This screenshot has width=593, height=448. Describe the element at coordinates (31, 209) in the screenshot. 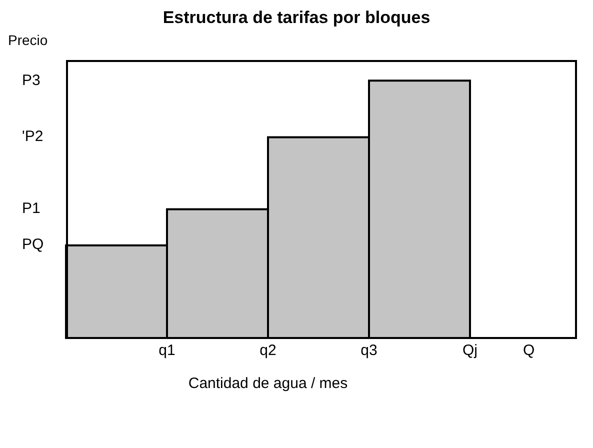

I see `text: P1` at that location.